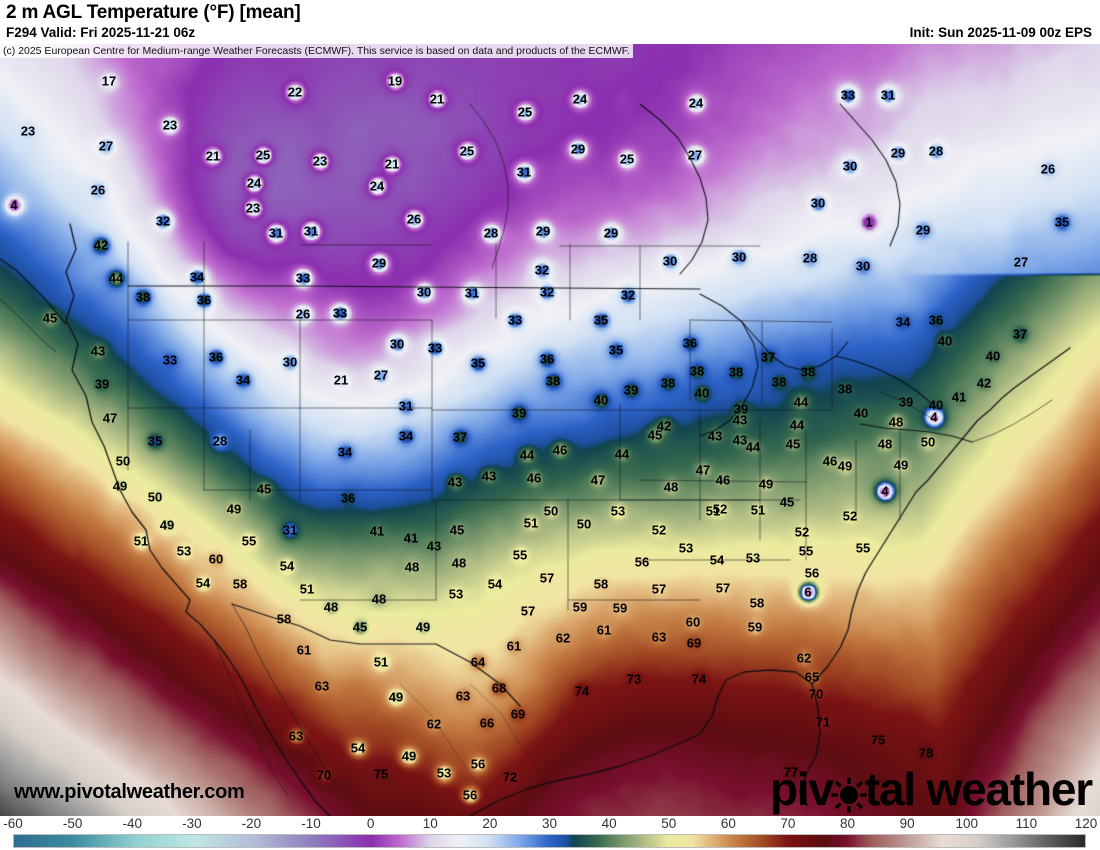  What do you see at coordinates (849, 792) in the screenshot?
I see `sun-icon` at bounding box center [849, 792].